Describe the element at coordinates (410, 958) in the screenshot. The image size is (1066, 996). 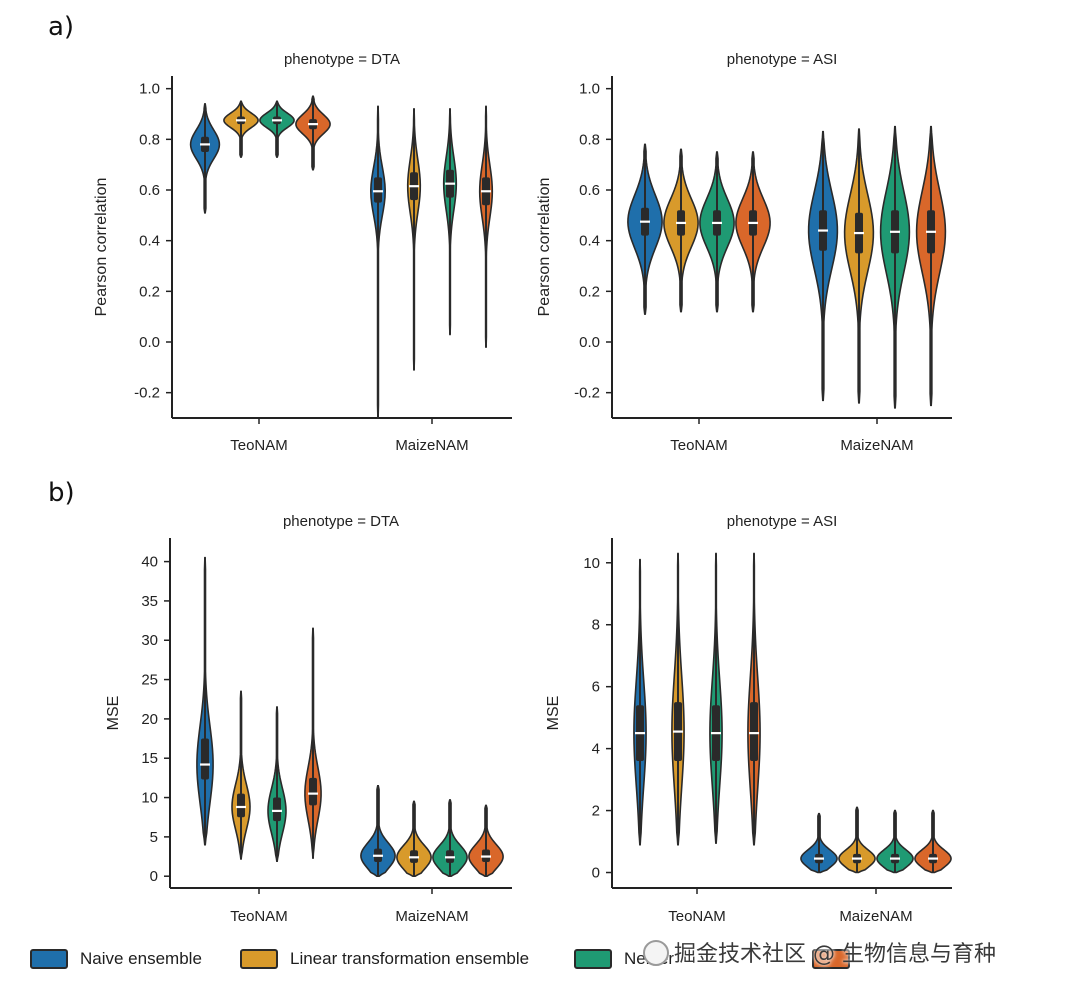
I see `legend-label-linear: Linear transformation ensemble` at that location.